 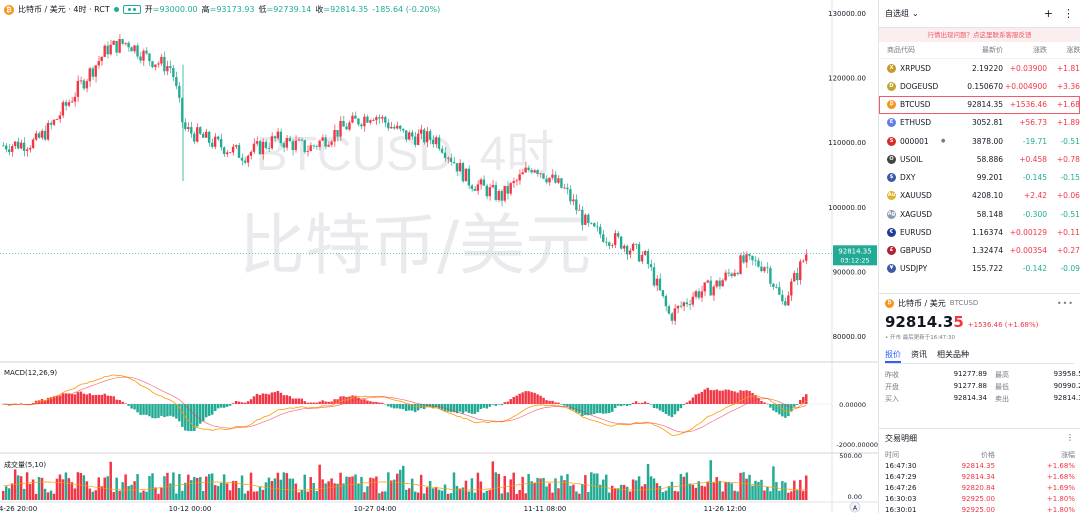 What do you see at coordinates (375, 509) in the screenshot?
I see `time-tick: 10-27 04:00` at bounding box center [375, 509].